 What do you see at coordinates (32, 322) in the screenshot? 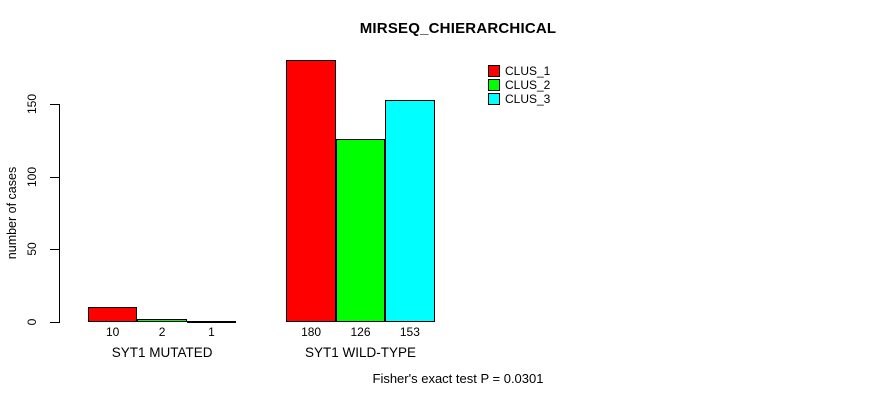
I see `y-tick-label: 0` at bounding box center [32, 322].